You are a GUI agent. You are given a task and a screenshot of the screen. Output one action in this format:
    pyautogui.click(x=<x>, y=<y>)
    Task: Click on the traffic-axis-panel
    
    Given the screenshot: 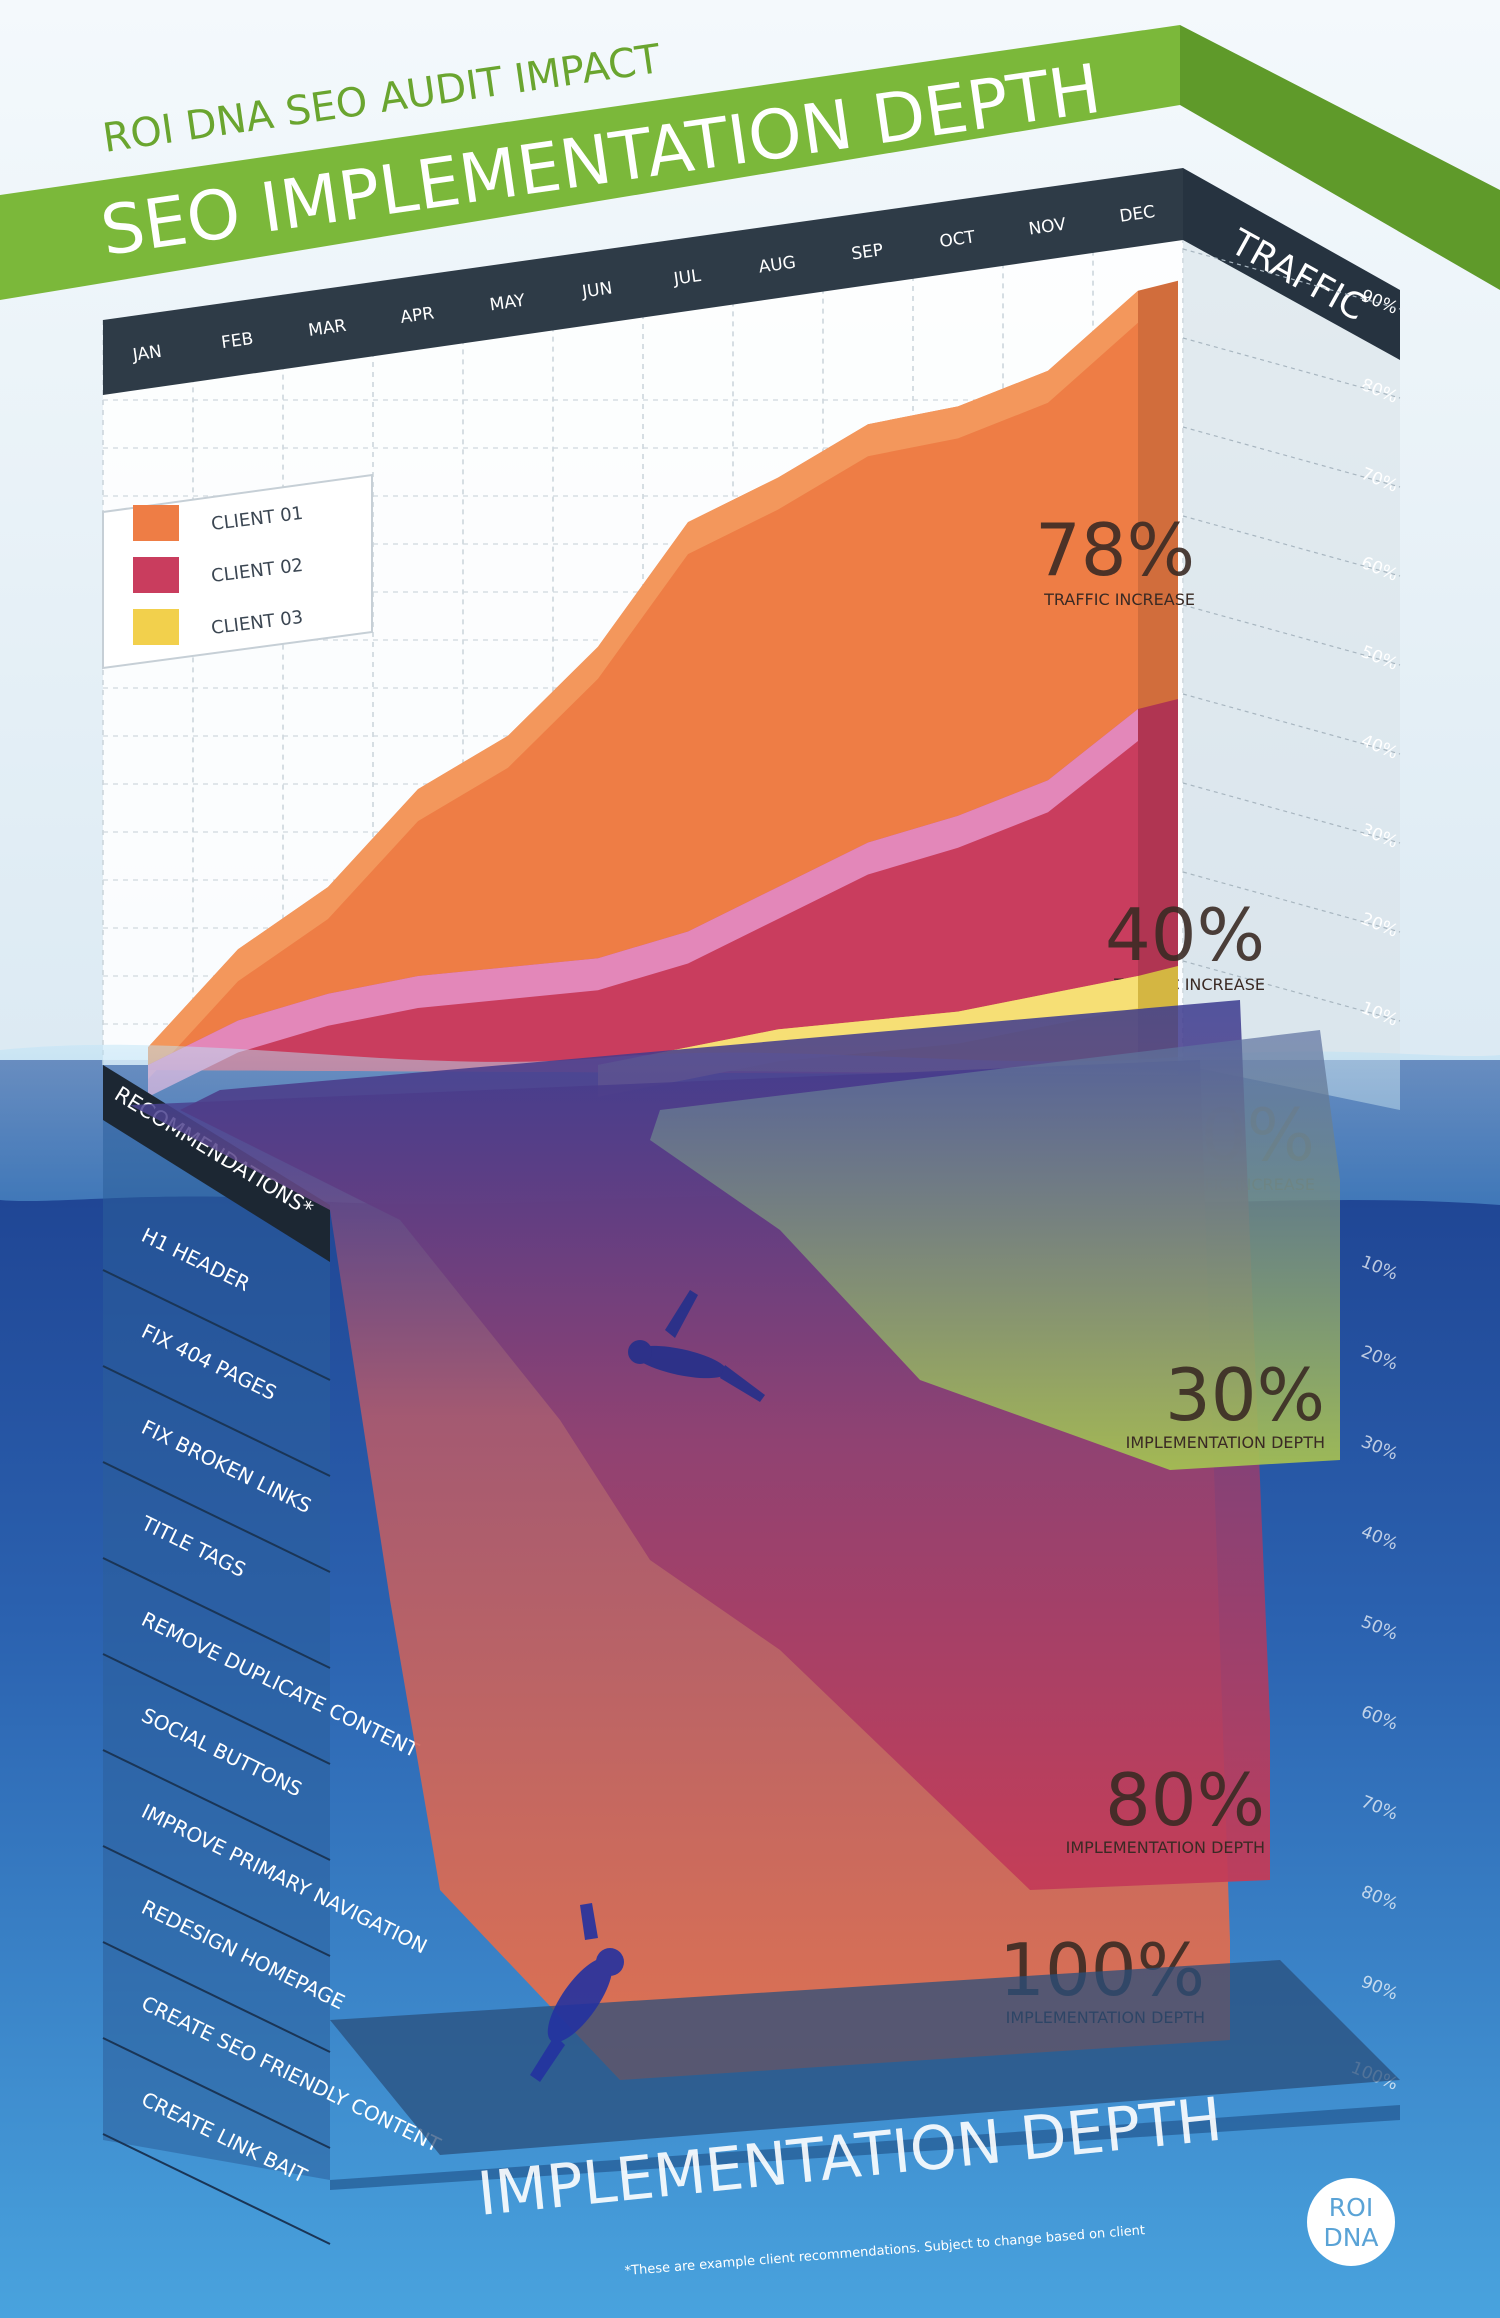 What is the action you would take?
    pyautogui.click(x=1291, y=639)
    